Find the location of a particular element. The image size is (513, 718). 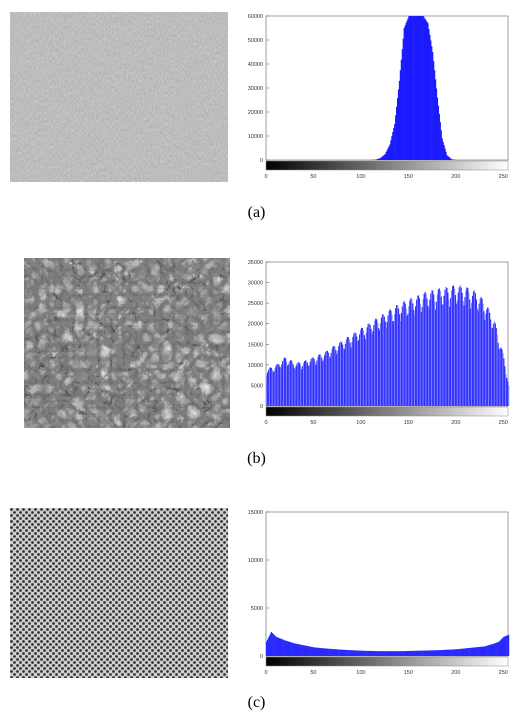

x-tick-label: 150 is located at coordinates (408, 177).